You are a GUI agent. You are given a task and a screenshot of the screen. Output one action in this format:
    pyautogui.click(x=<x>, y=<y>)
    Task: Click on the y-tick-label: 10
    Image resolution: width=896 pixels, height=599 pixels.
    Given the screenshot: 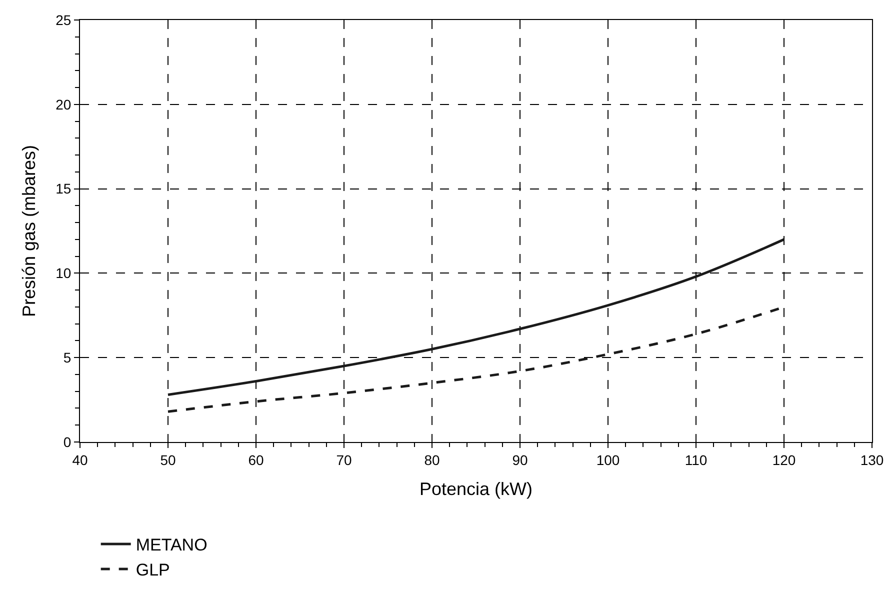 What is the action you would take?
    pyautogui.click(x=64, y=273)
    